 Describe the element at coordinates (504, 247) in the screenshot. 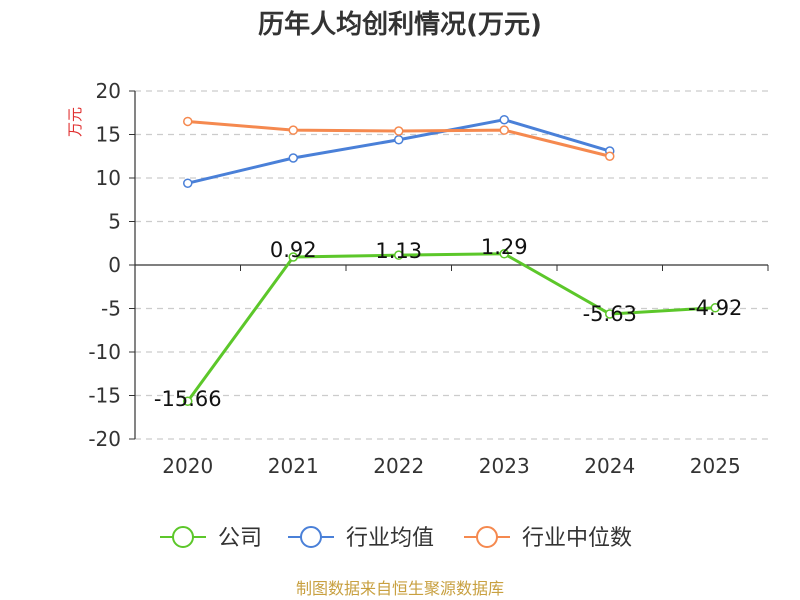

I see `data-label-3: 1.29` at that location.